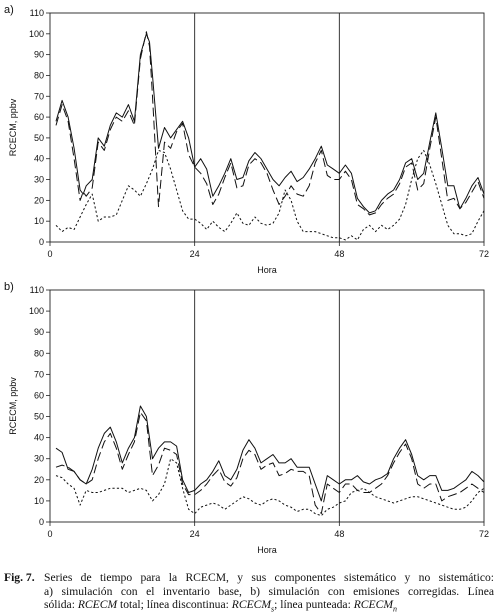 This screenshot has height=616, width=497. I want to click on caption-subscript: s, so click(273, 609).